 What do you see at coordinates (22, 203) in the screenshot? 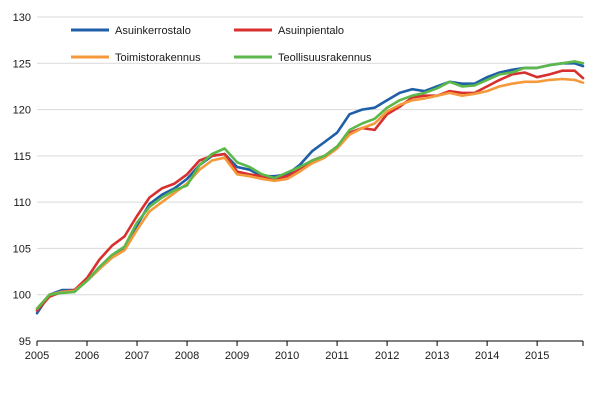
I see `y-tick-label: 110` at bounding box center [22, 203].